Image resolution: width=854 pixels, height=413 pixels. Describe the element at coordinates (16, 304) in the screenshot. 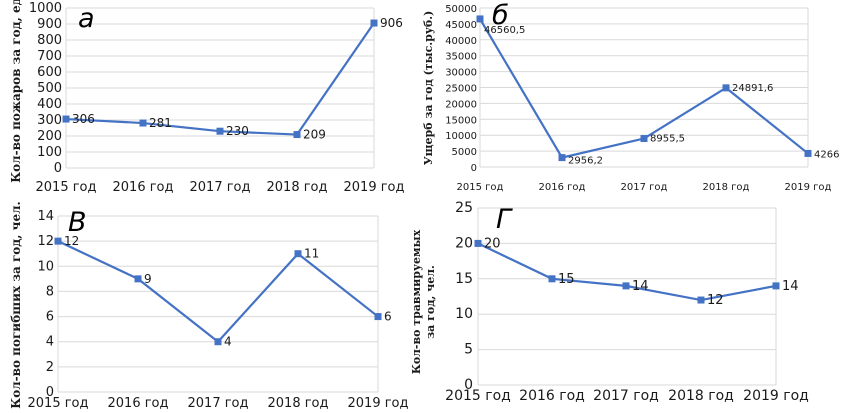

I see `y-axis-label: Кол-во погибших за год, чел.` at that location.